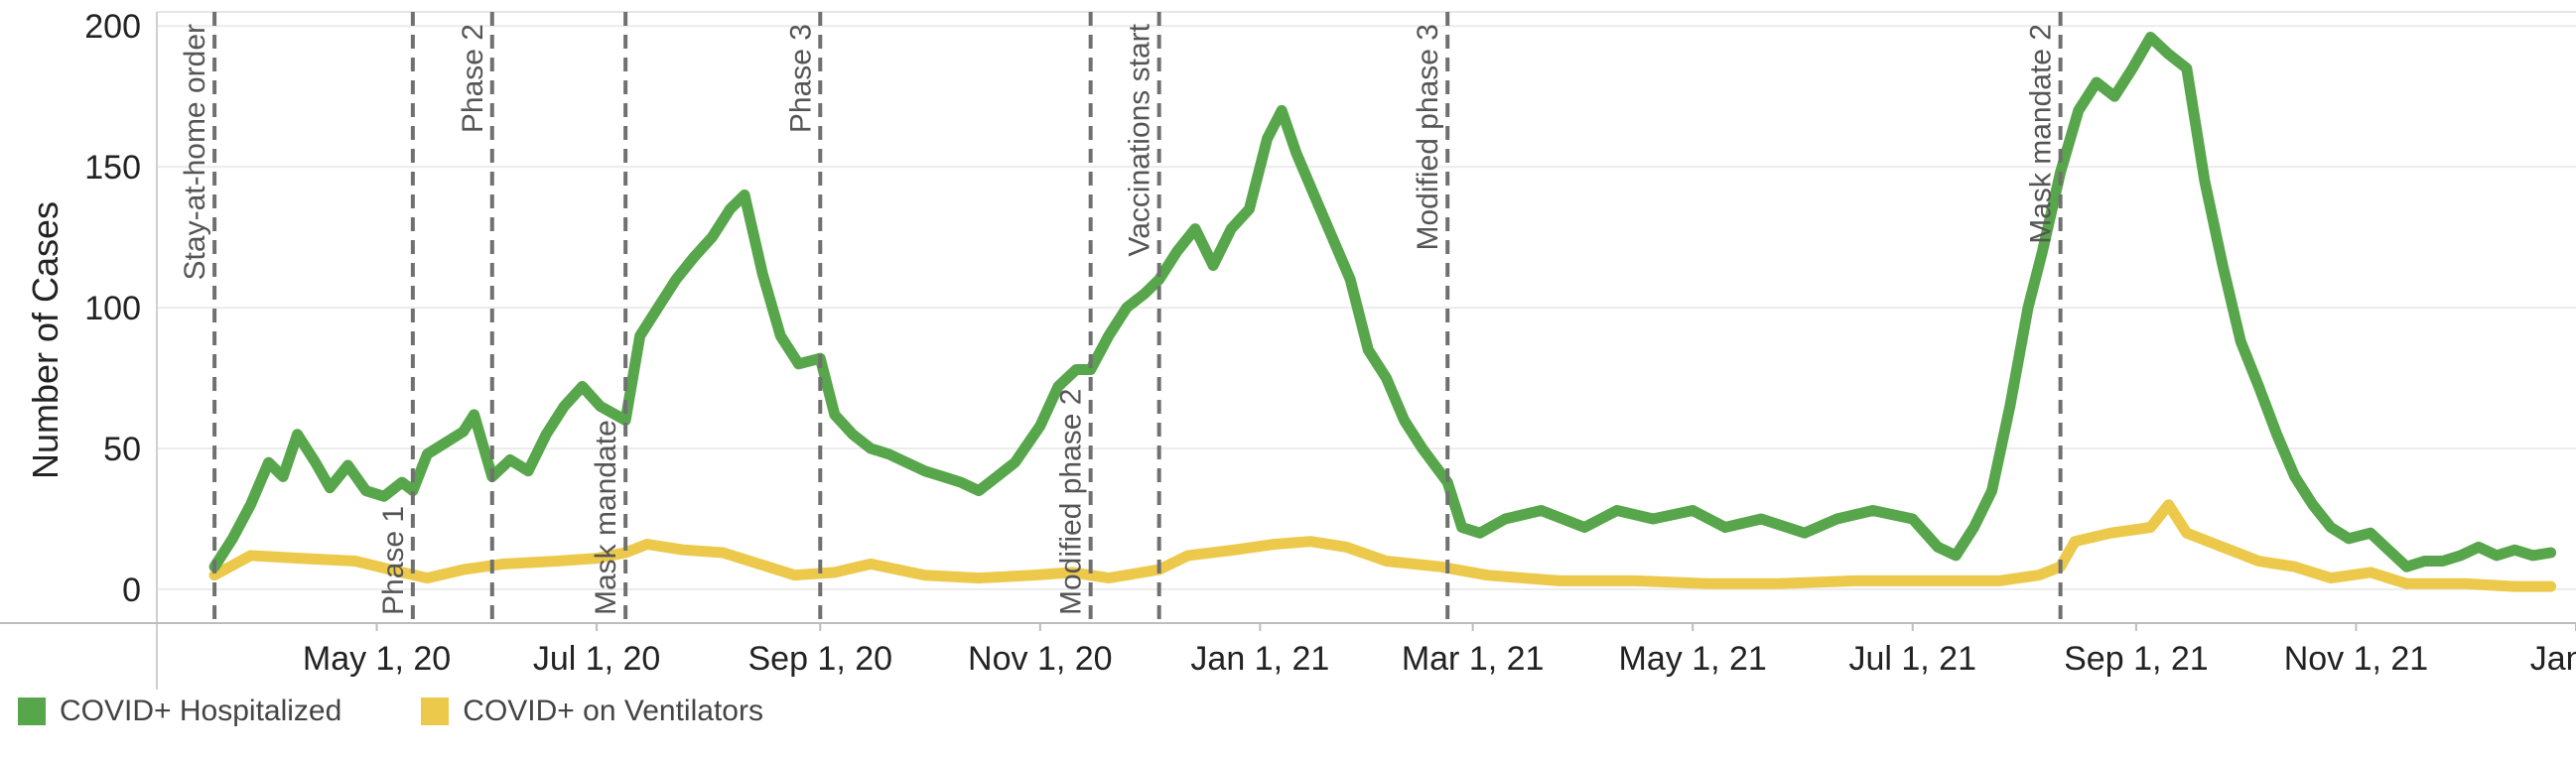 Image resolution: width=2576 pixels, height=761 pixels. What do you see at coordinates (1693, 659) in the screenshot?
I see `x-tick-label: May 1, 21` at bounding box center [1693, 659].